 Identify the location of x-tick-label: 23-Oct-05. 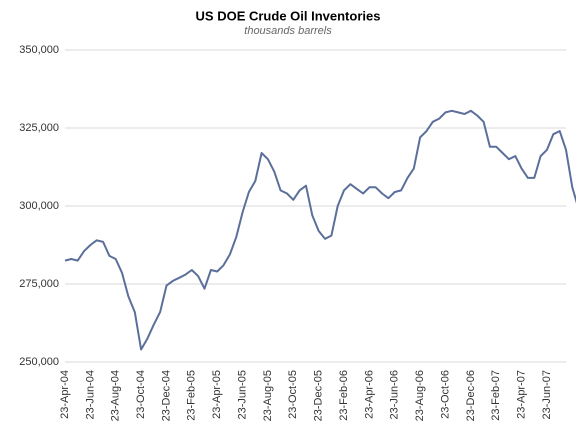
(293, 394).